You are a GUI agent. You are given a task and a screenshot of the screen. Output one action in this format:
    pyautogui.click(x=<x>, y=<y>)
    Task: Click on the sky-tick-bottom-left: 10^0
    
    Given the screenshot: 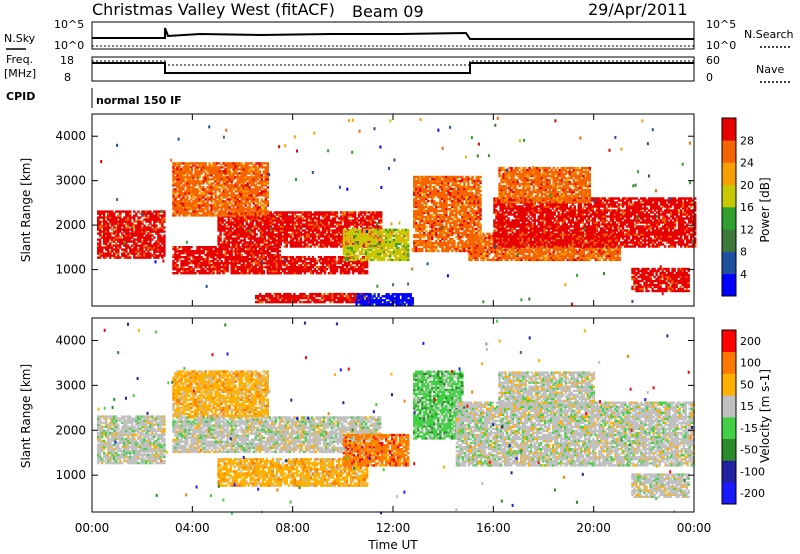 What is the action you would take?
    pyautogui.click(x=69, y=45)
    